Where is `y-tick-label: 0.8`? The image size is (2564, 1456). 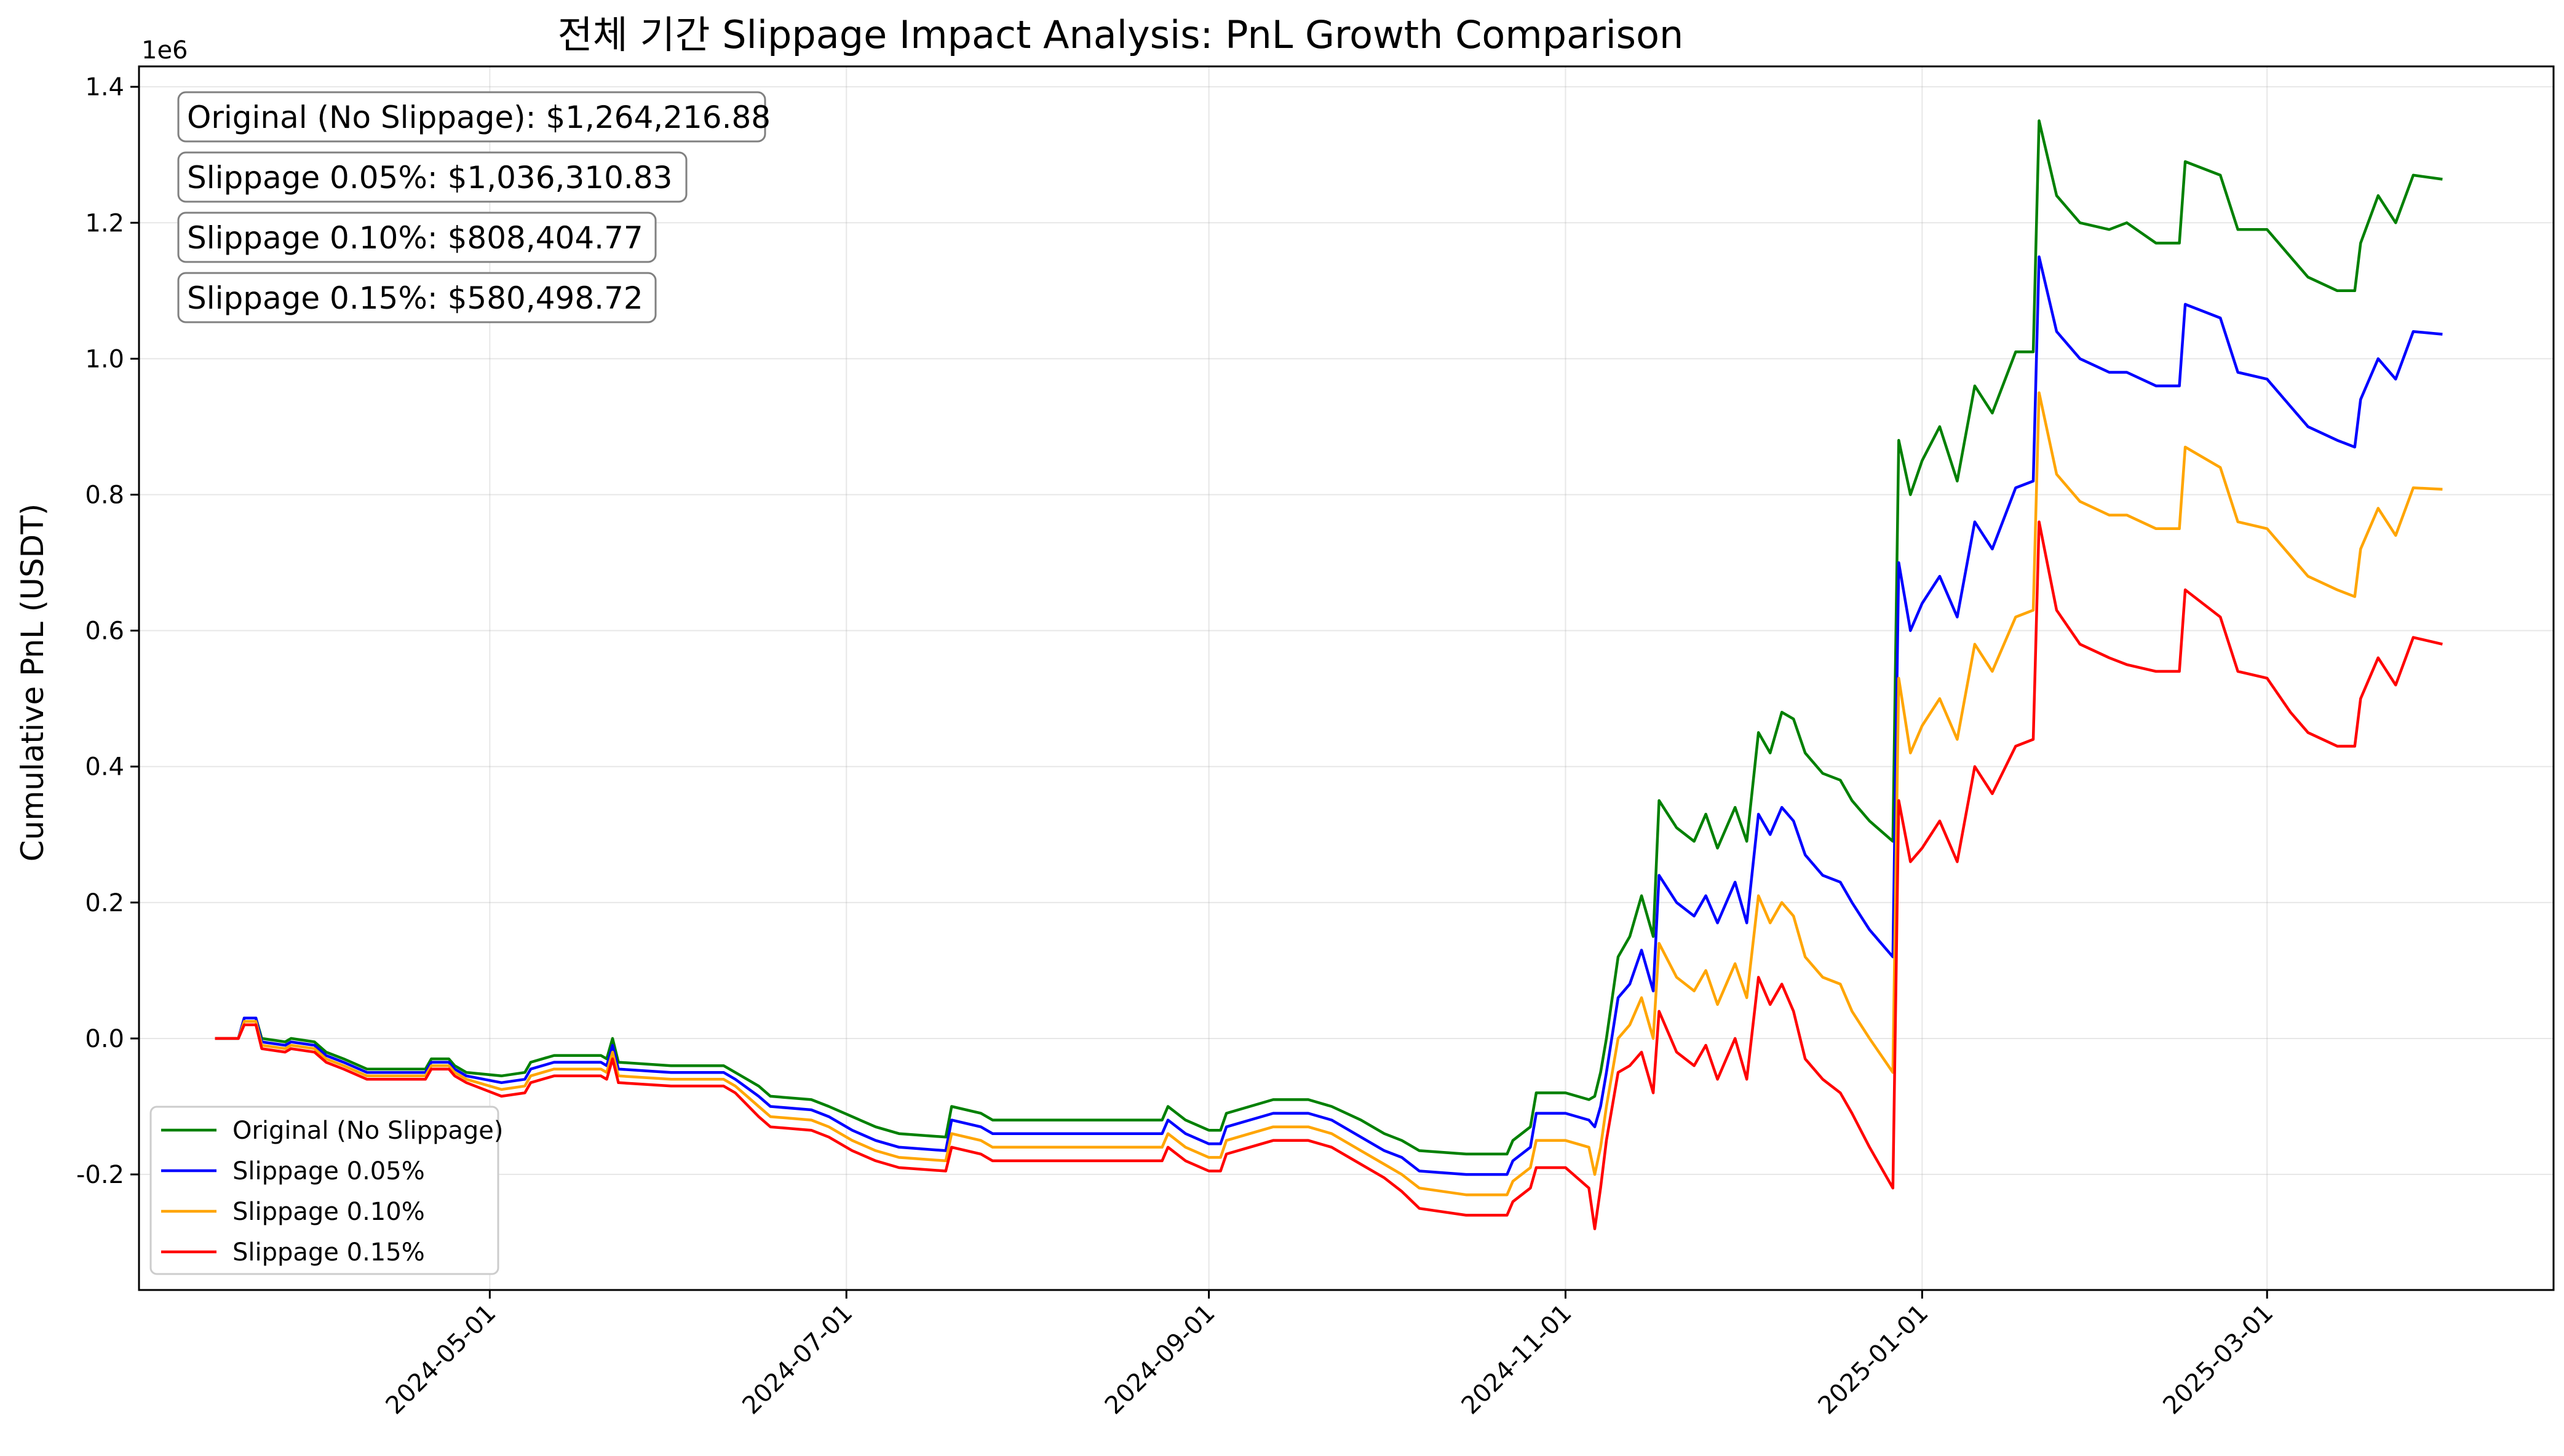
y-tick-label: 0.8 is located at coordinates (104, 496).